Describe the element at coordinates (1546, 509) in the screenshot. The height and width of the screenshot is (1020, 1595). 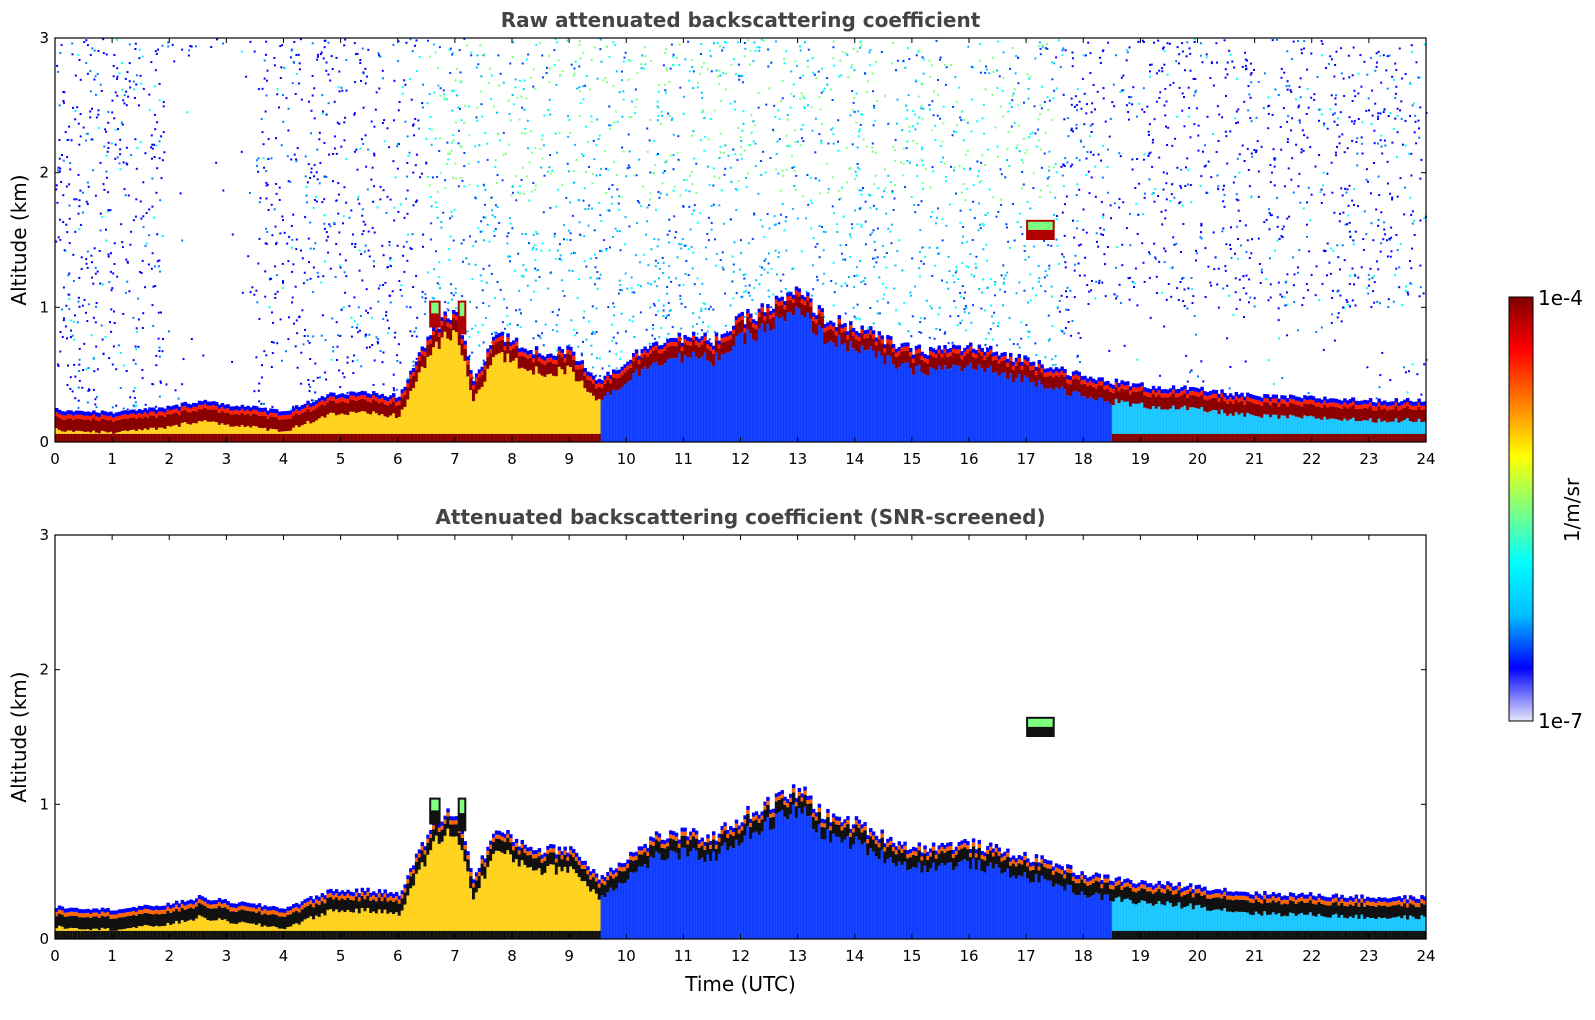
I see `colorbar: 1e-4 1e-7 1/m/sr` at that location.